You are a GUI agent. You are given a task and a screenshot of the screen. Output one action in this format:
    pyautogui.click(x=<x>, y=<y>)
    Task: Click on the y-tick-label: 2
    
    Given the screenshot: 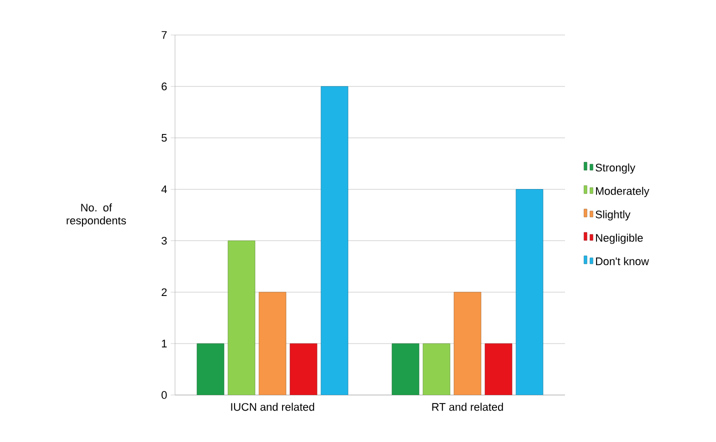 What is the action you would take?
    pyautogui.click(x=164, y=292)
    